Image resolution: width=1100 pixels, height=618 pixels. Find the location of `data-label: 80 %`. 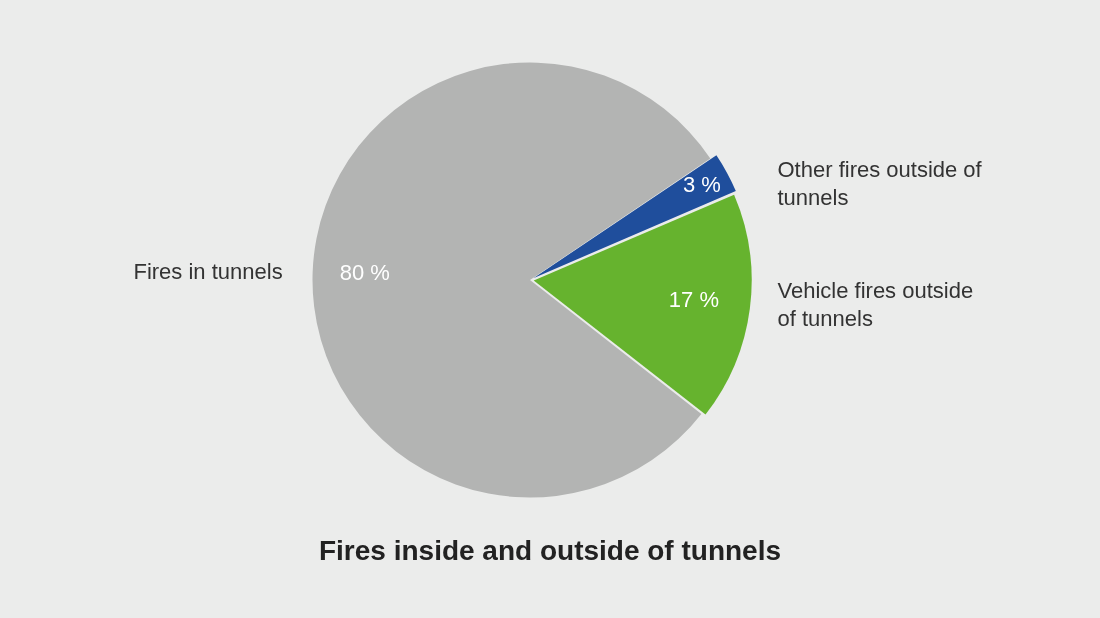

data-label: 80 % is located at coordinates (364, 273).